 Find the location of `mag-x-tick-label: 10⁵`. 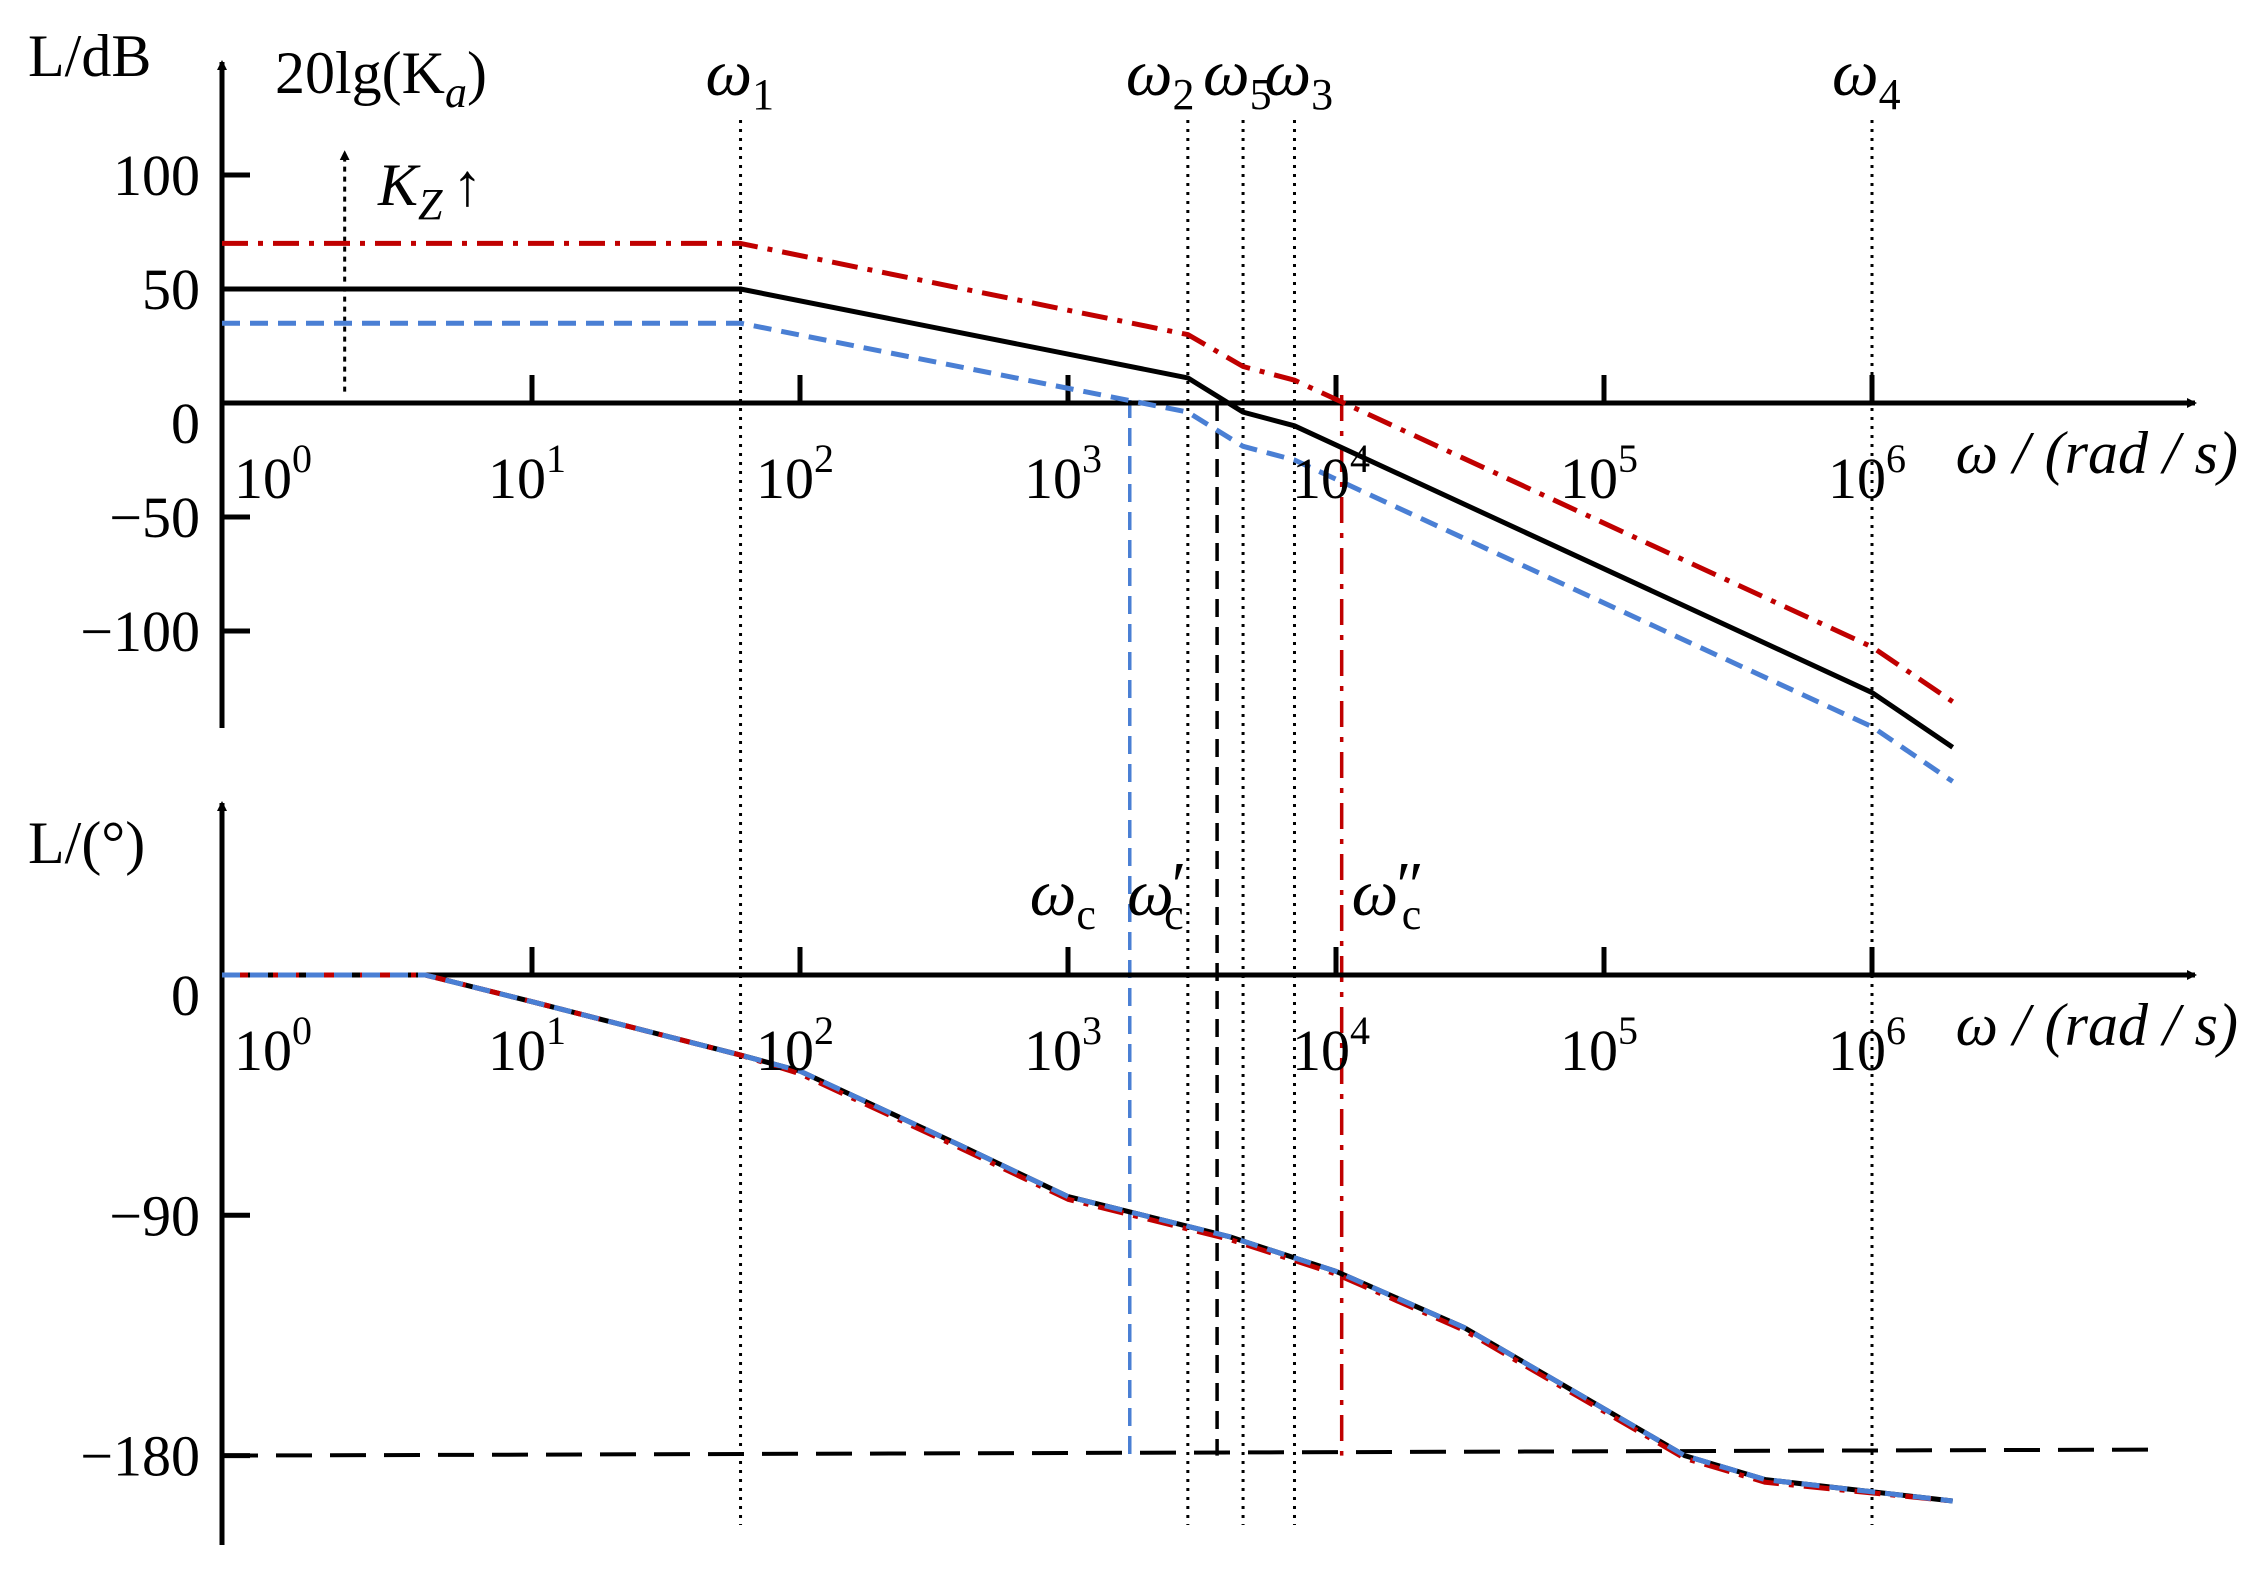

mag-x-tick-label: 10⁵ is located at coordinates (1599, 473).